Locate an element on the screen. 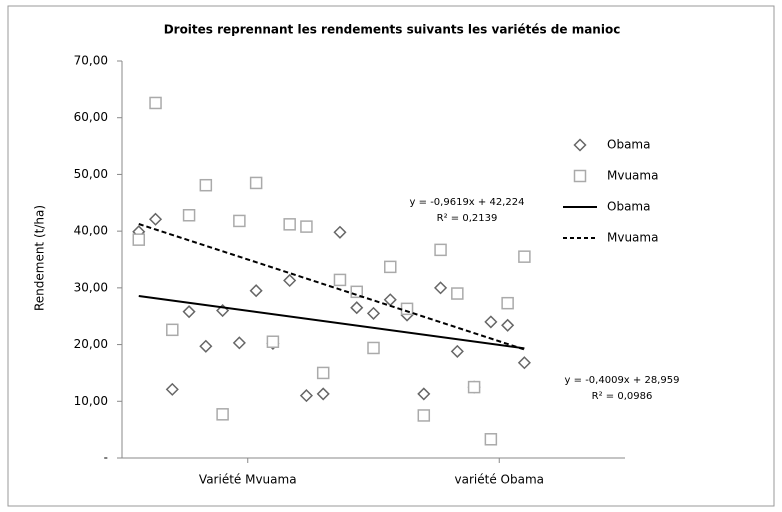 The image size is (782, 512). equation: y = -0,4009x + 28,959 is located at coordinates (622, 380).